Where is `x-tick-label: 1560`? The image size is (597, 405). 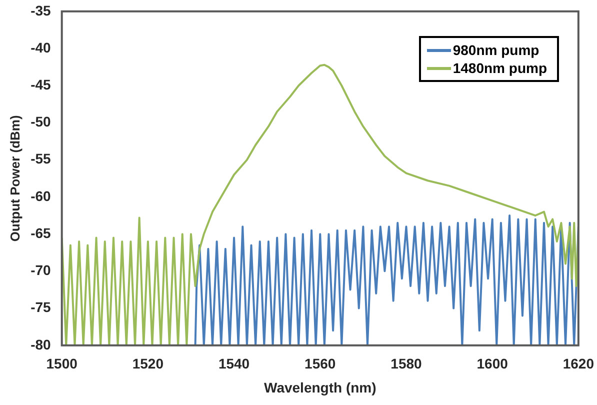
x-tick-label: 1560 is located at coordinates (320, 364).